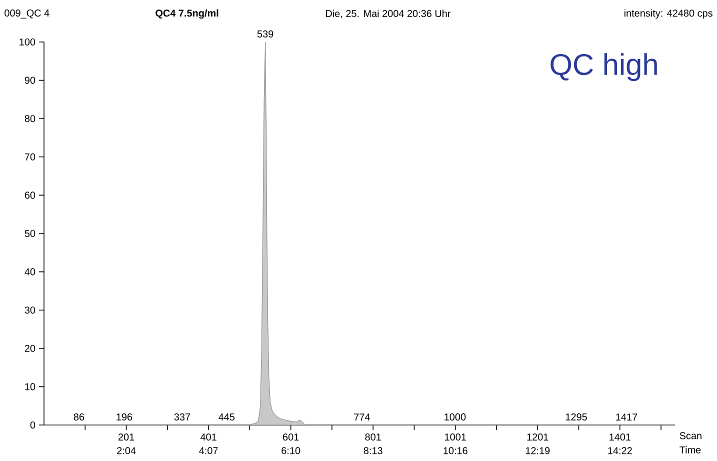  I want to click on y-tick-label: 30, so click(30, 310).